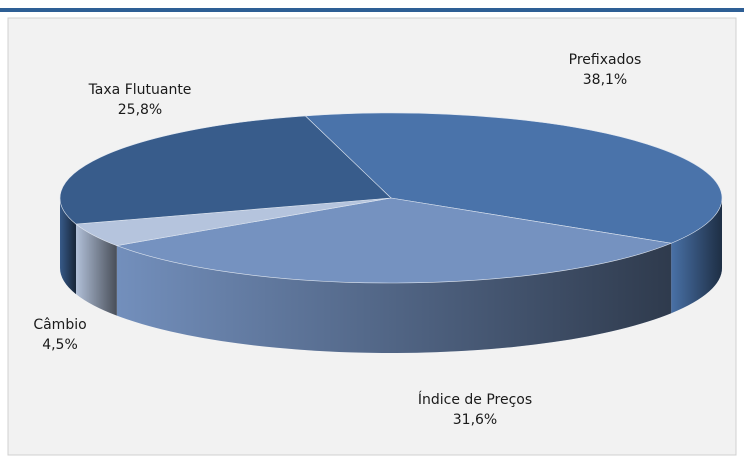 The image size is (744, 469). I want to click on slice-value-label: 31,6%, so click(475, 420).